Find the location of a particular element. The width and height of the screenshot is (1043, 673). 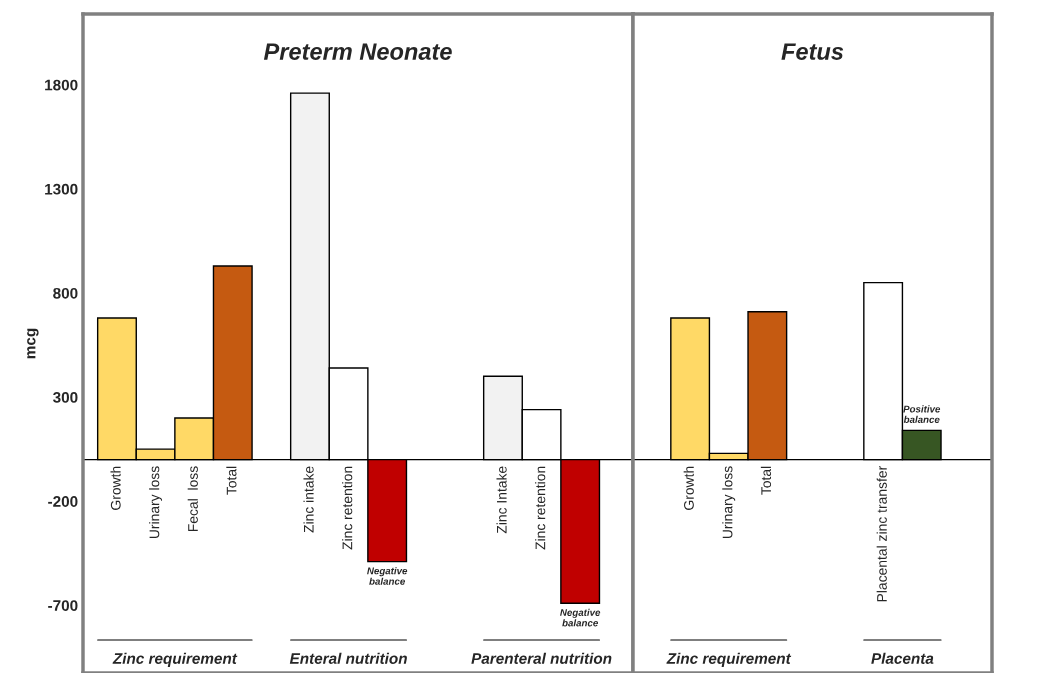

y-tick-label: 800 is located at coordinates (65, 293).